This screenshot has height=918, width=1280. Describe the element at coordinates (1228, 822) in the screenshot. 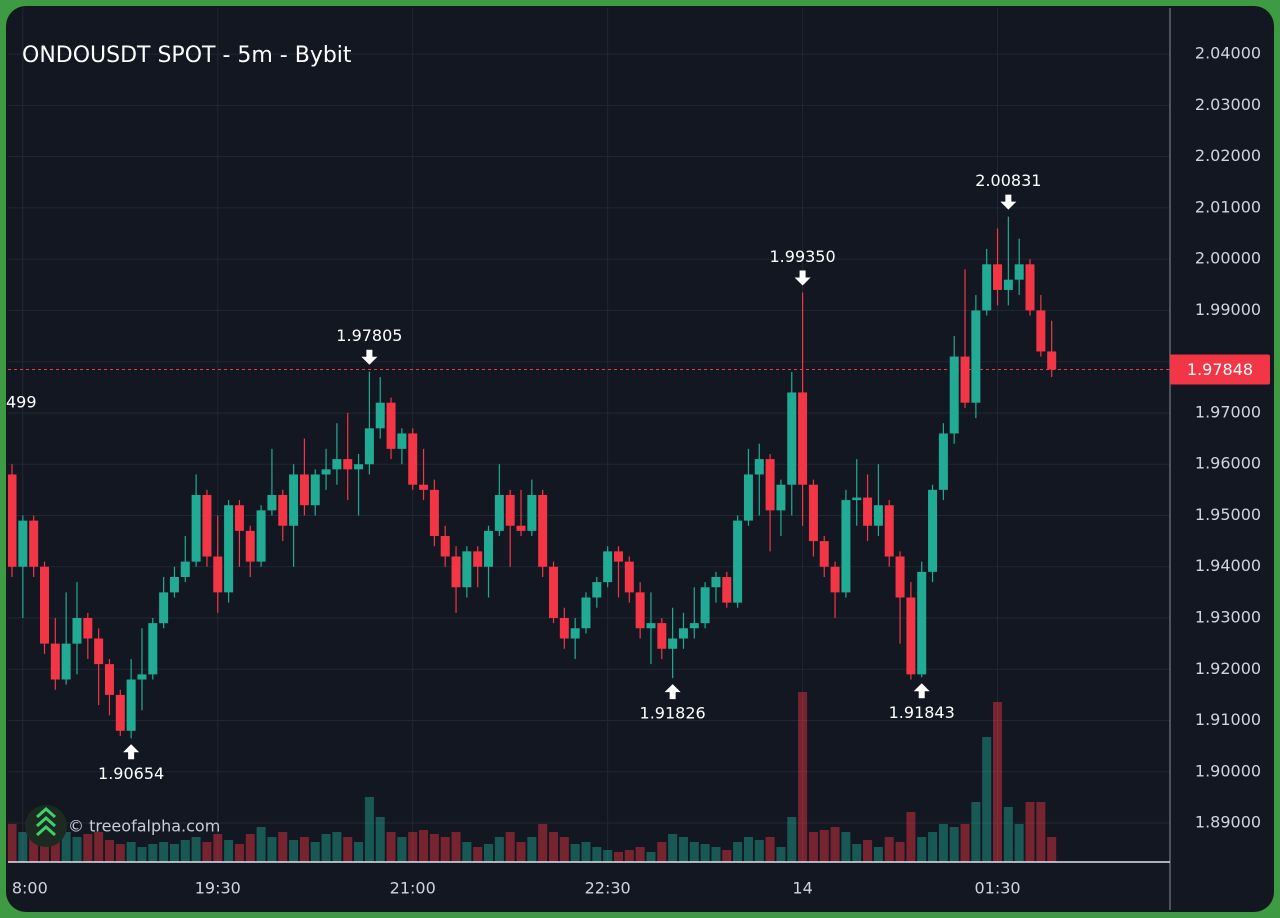

I see `y-tick-label: 1.89000` at that location.